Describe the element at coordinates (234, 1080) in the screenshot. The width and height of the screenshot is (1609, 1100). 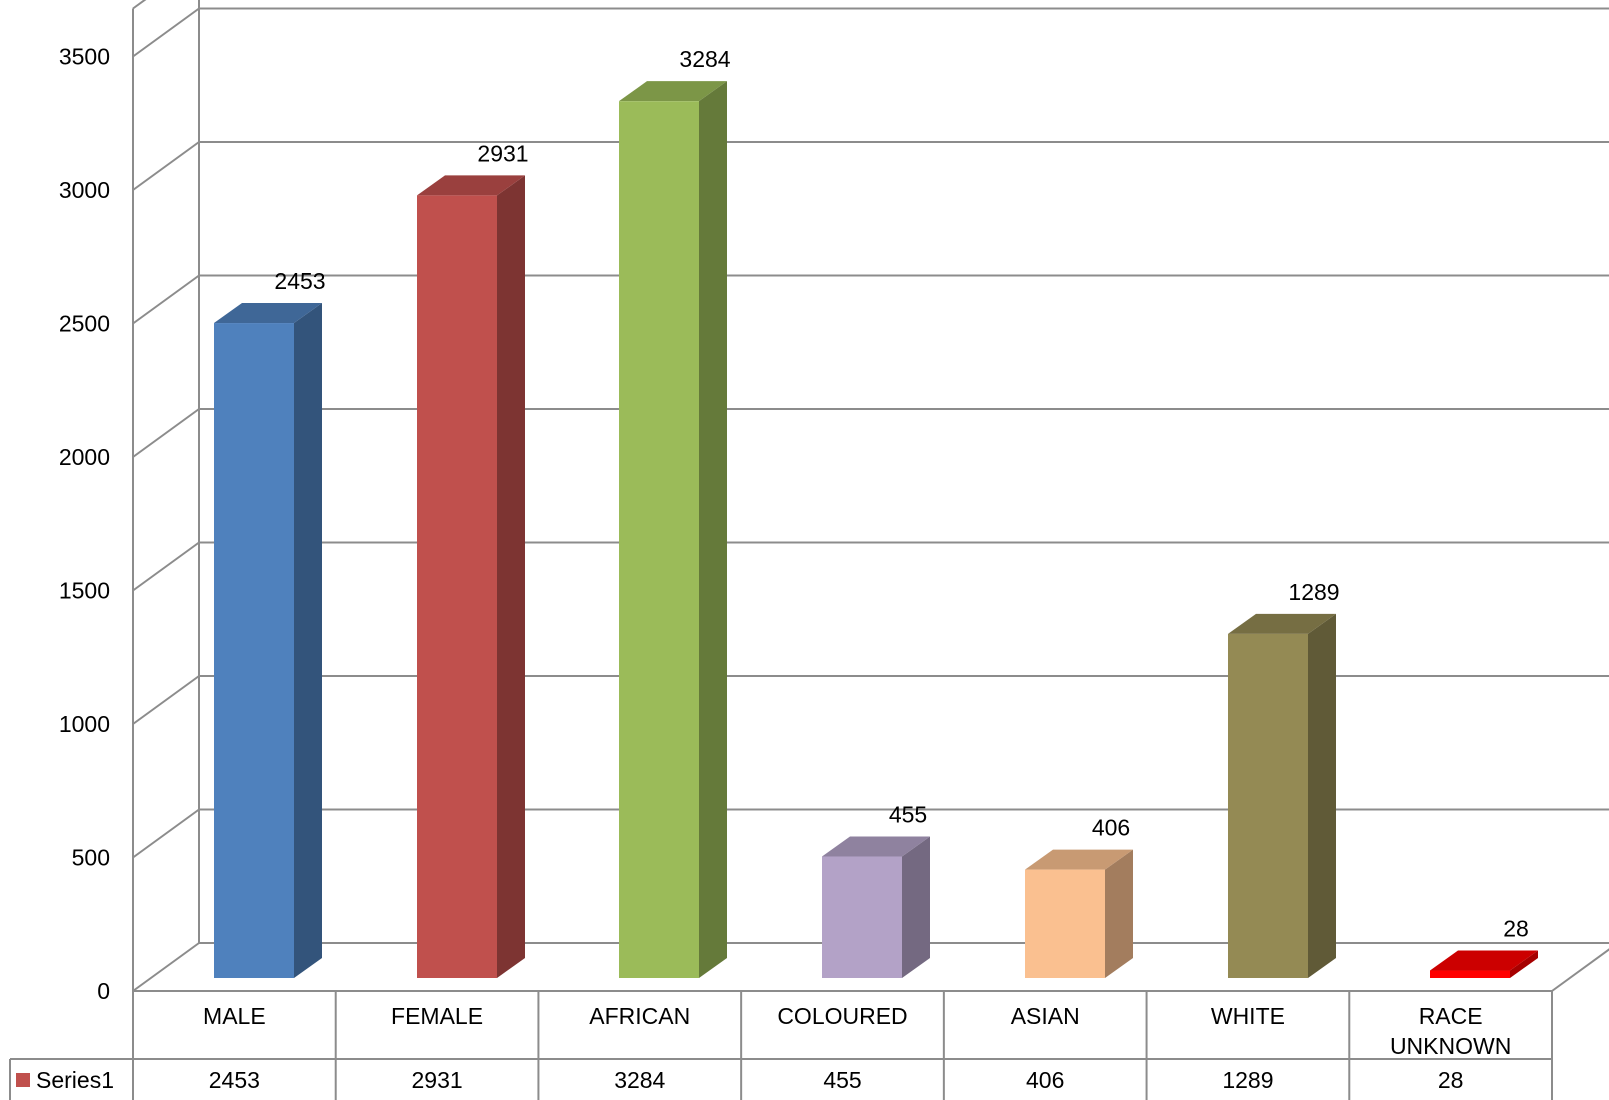
I see `table-value-cell: 2453` at that location.